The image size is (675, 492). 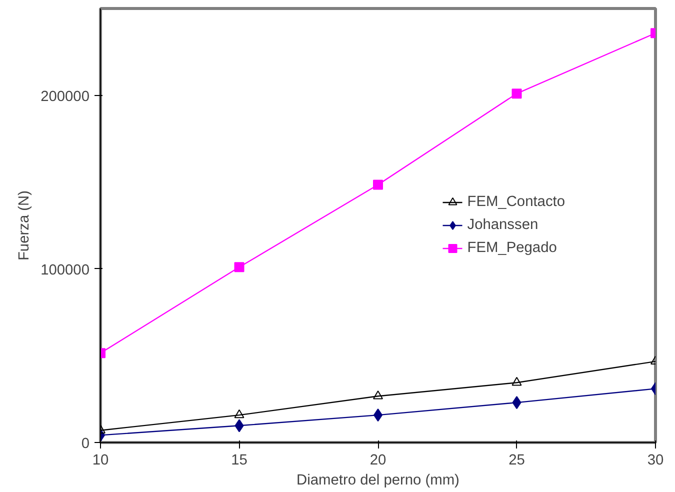 I want to click on x-tick-label: 25, so click(x=516, y=460).